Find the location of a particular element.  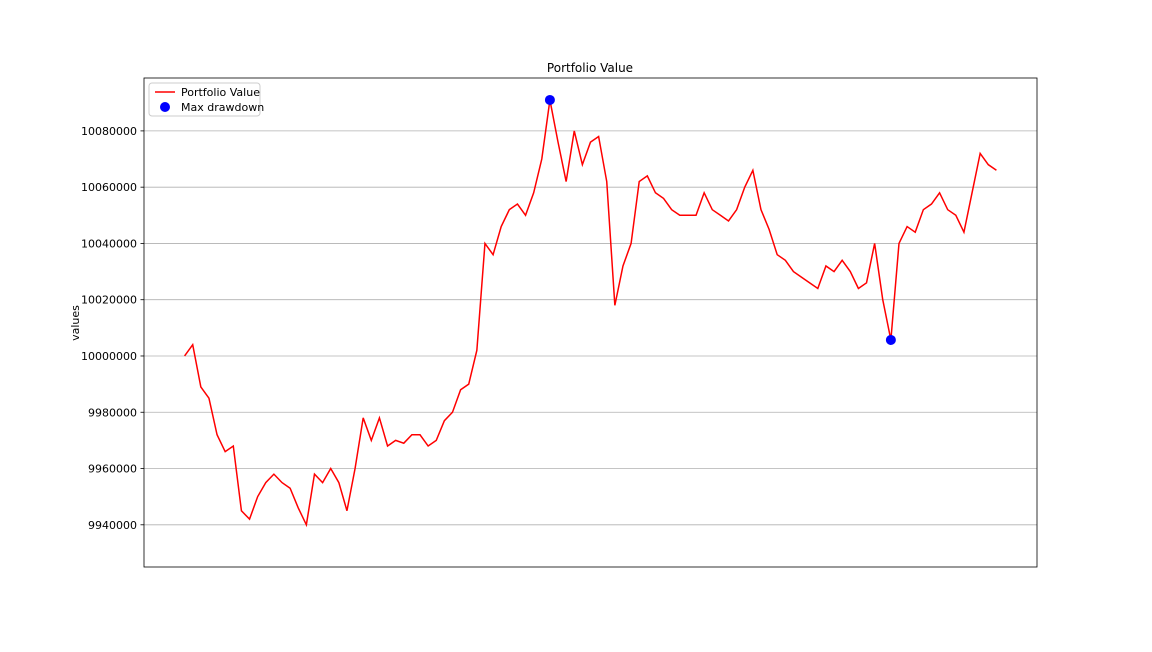

y-tick-label: 9980000 is located at coordinates (112, 412).